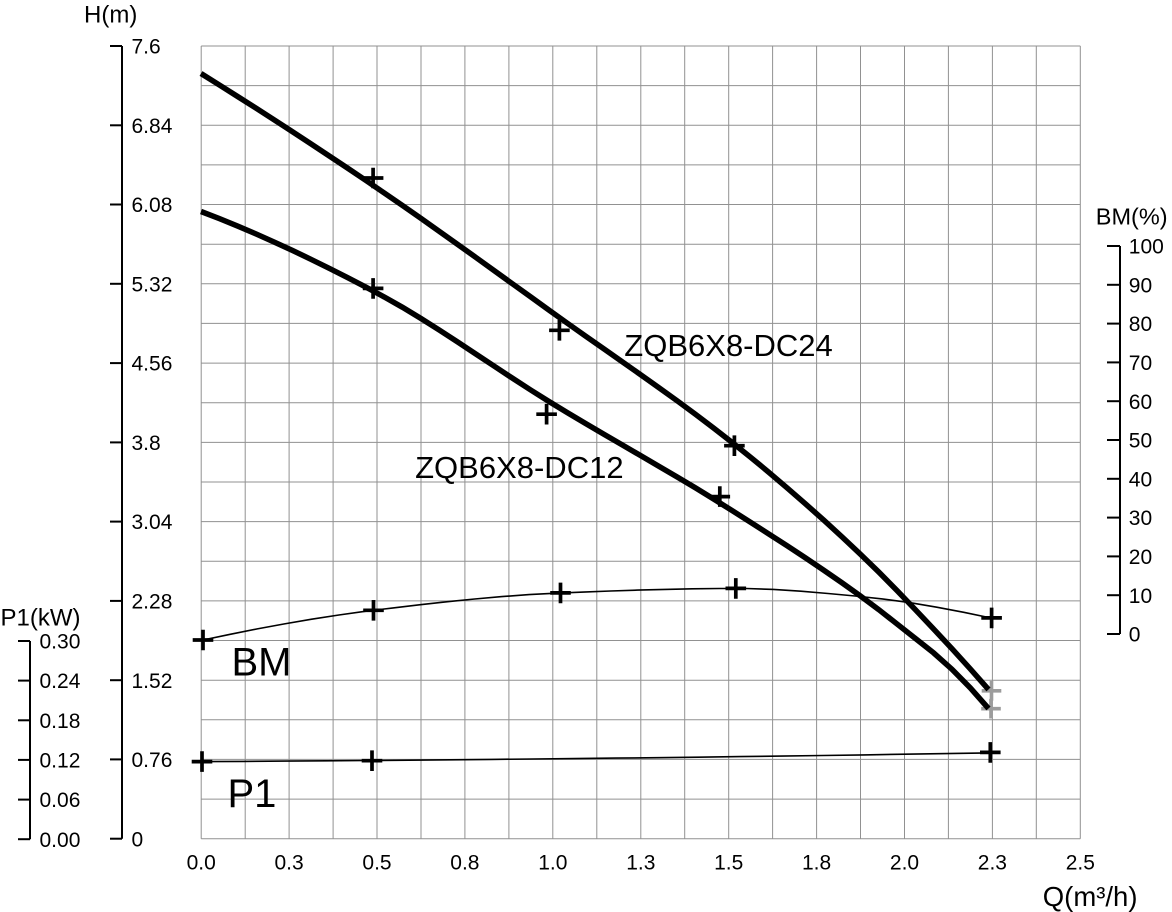 The width and height of the screenshot is (1172, 912). I want to click on svg-text: 100, so click(1146, 247).